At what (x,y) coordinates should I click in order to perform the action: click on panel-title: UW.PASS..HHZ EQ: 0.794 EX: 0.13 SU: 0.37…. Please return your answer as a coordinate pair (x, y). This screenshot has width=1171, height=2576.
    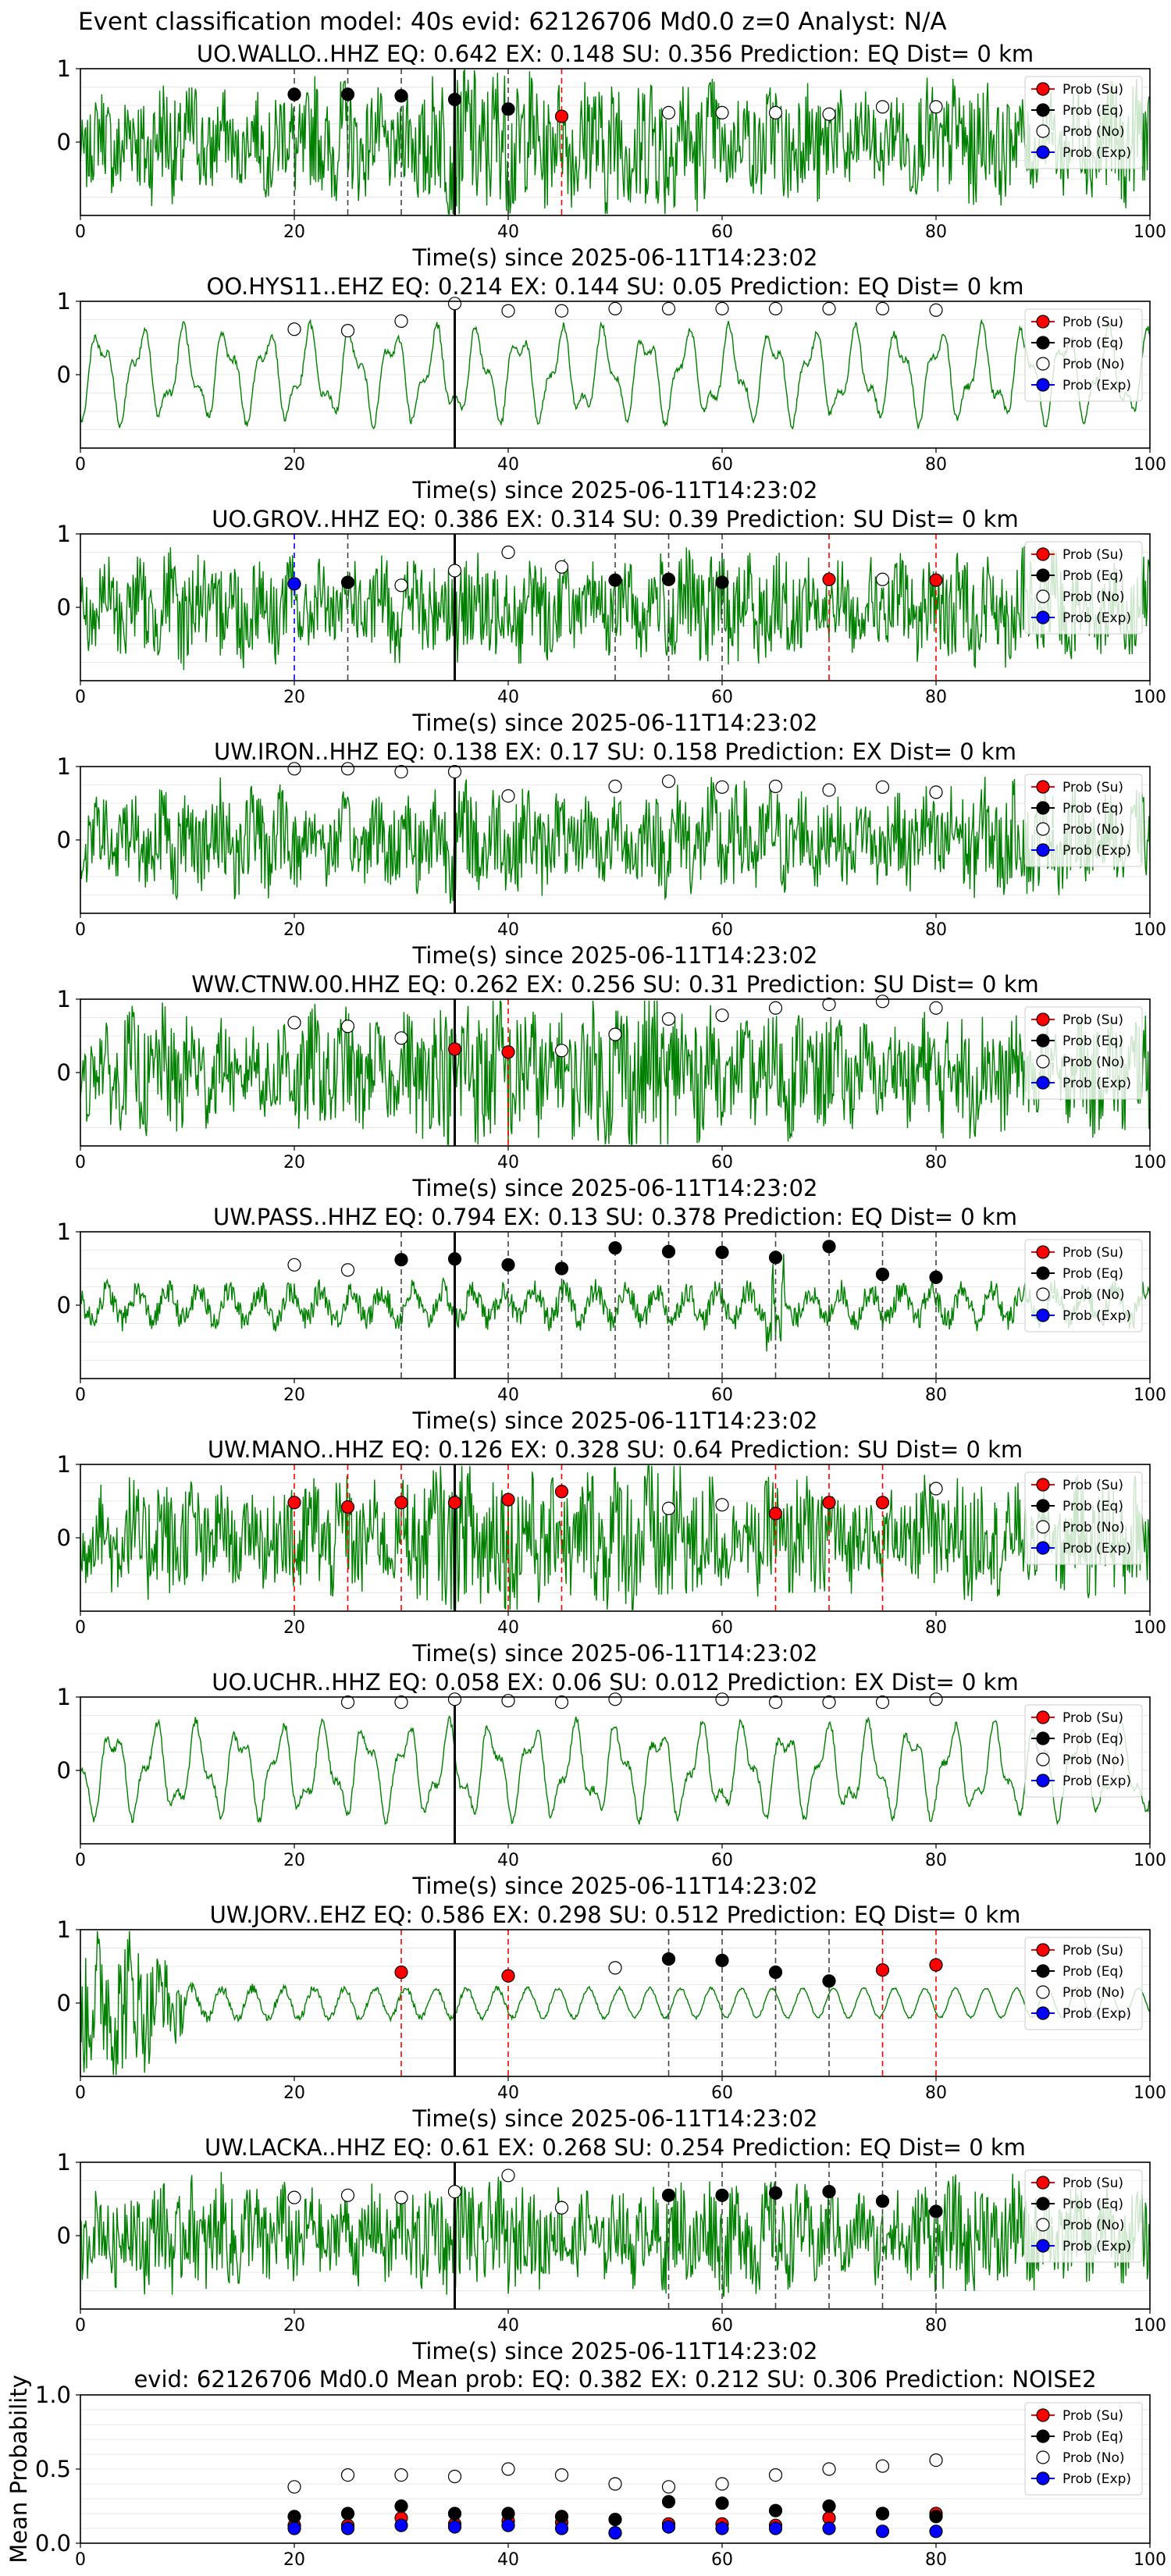
    Looking at the image, I should click on (615, 1217).